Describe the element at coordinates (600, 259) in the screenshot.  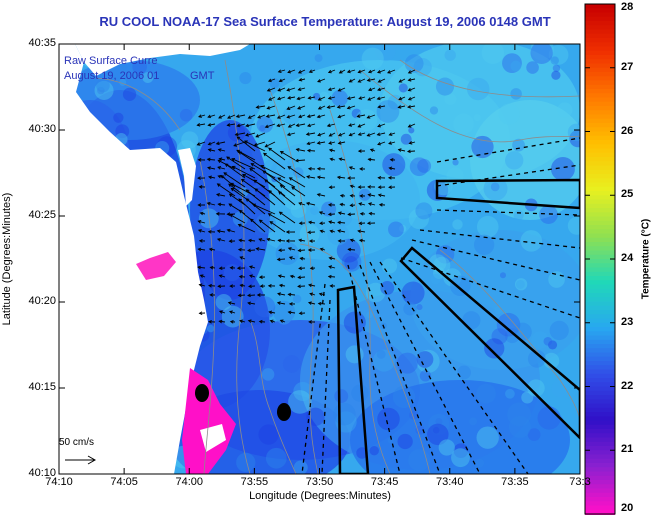
I see `colorbar-frame` at that location.